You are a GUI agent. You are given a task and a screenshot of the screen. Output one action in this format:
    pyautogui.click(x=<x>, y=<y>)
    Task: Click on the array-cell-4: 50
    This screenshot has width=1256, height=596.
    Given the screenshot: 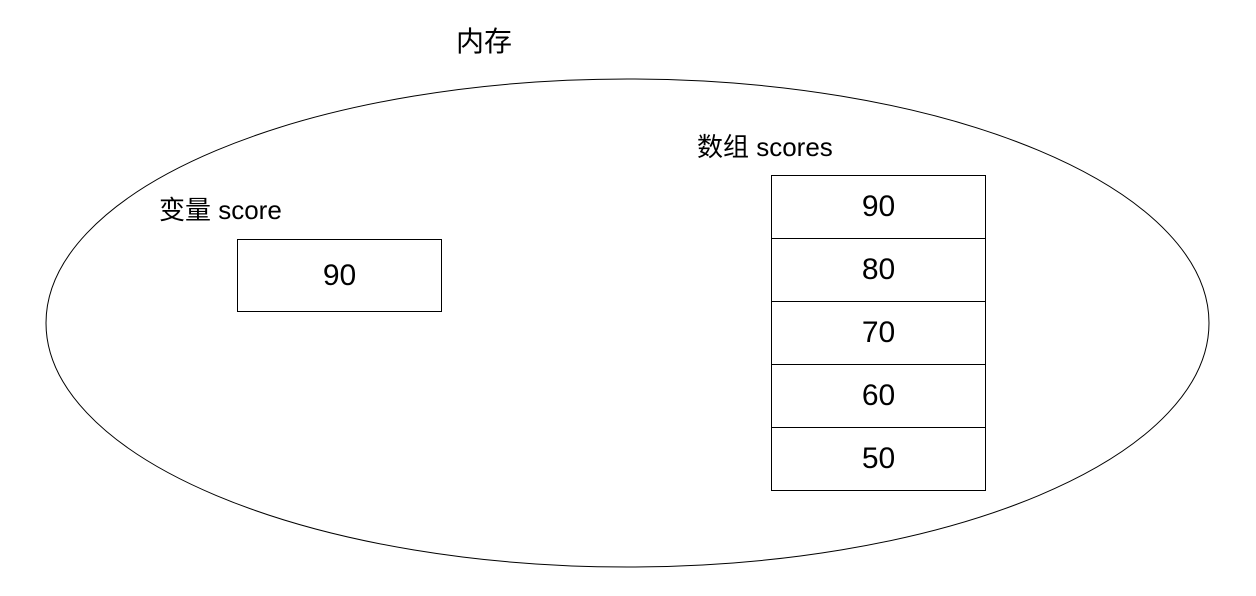 What is the action you would take?
    pyautogui.click(x=878, y=458)
    